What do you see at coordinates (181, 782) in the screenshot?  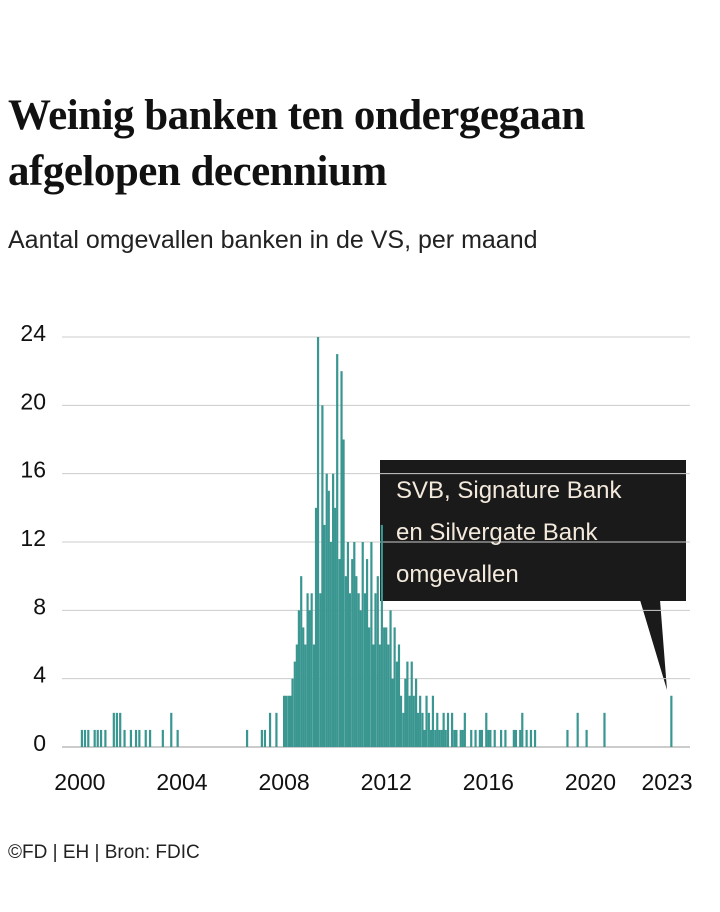 I see `x-tick-label: 2004` at bounding box center [181, 782].